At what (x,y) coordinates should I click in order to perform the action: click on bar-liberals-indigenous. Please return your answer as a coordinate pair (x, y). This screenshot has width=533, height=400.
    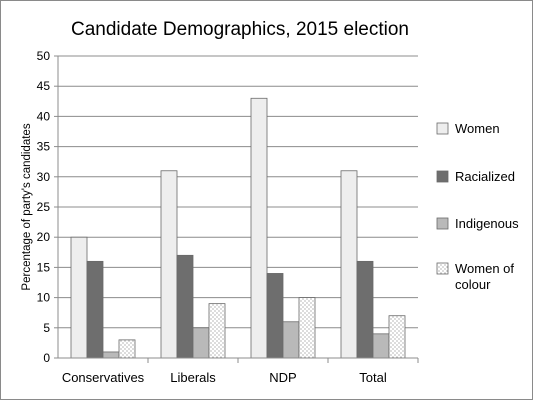
    Looking at the image, I should click on (201, 343).